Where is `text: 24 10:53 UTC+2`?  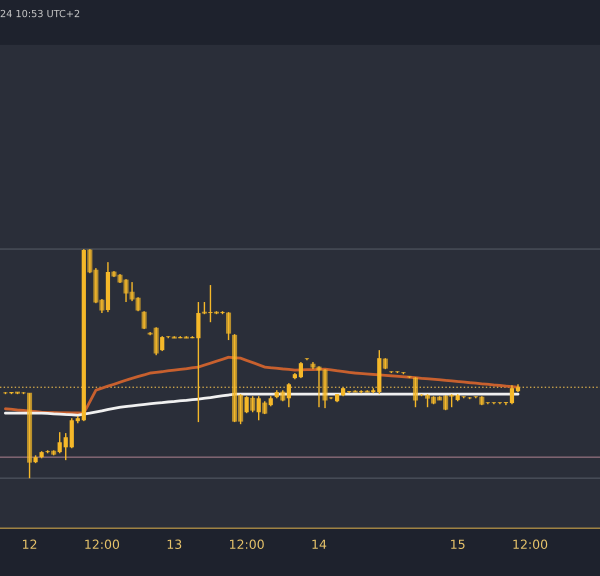 text: 24 10:53 UTC+2 is located at coordinates (40, 14).